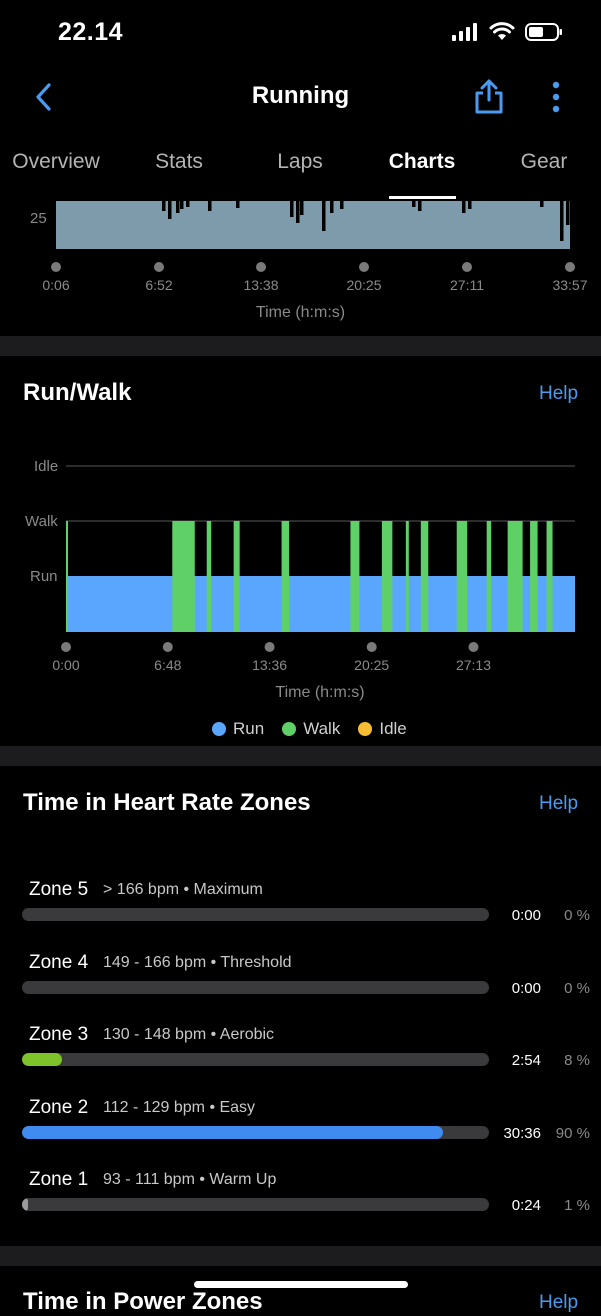 The width and height of the screenshot is (601, 1316). What do you see at coordinates (422, 161) in the screenshot?
I see `tab-charts: Charts` at bounding box center [422, 161].